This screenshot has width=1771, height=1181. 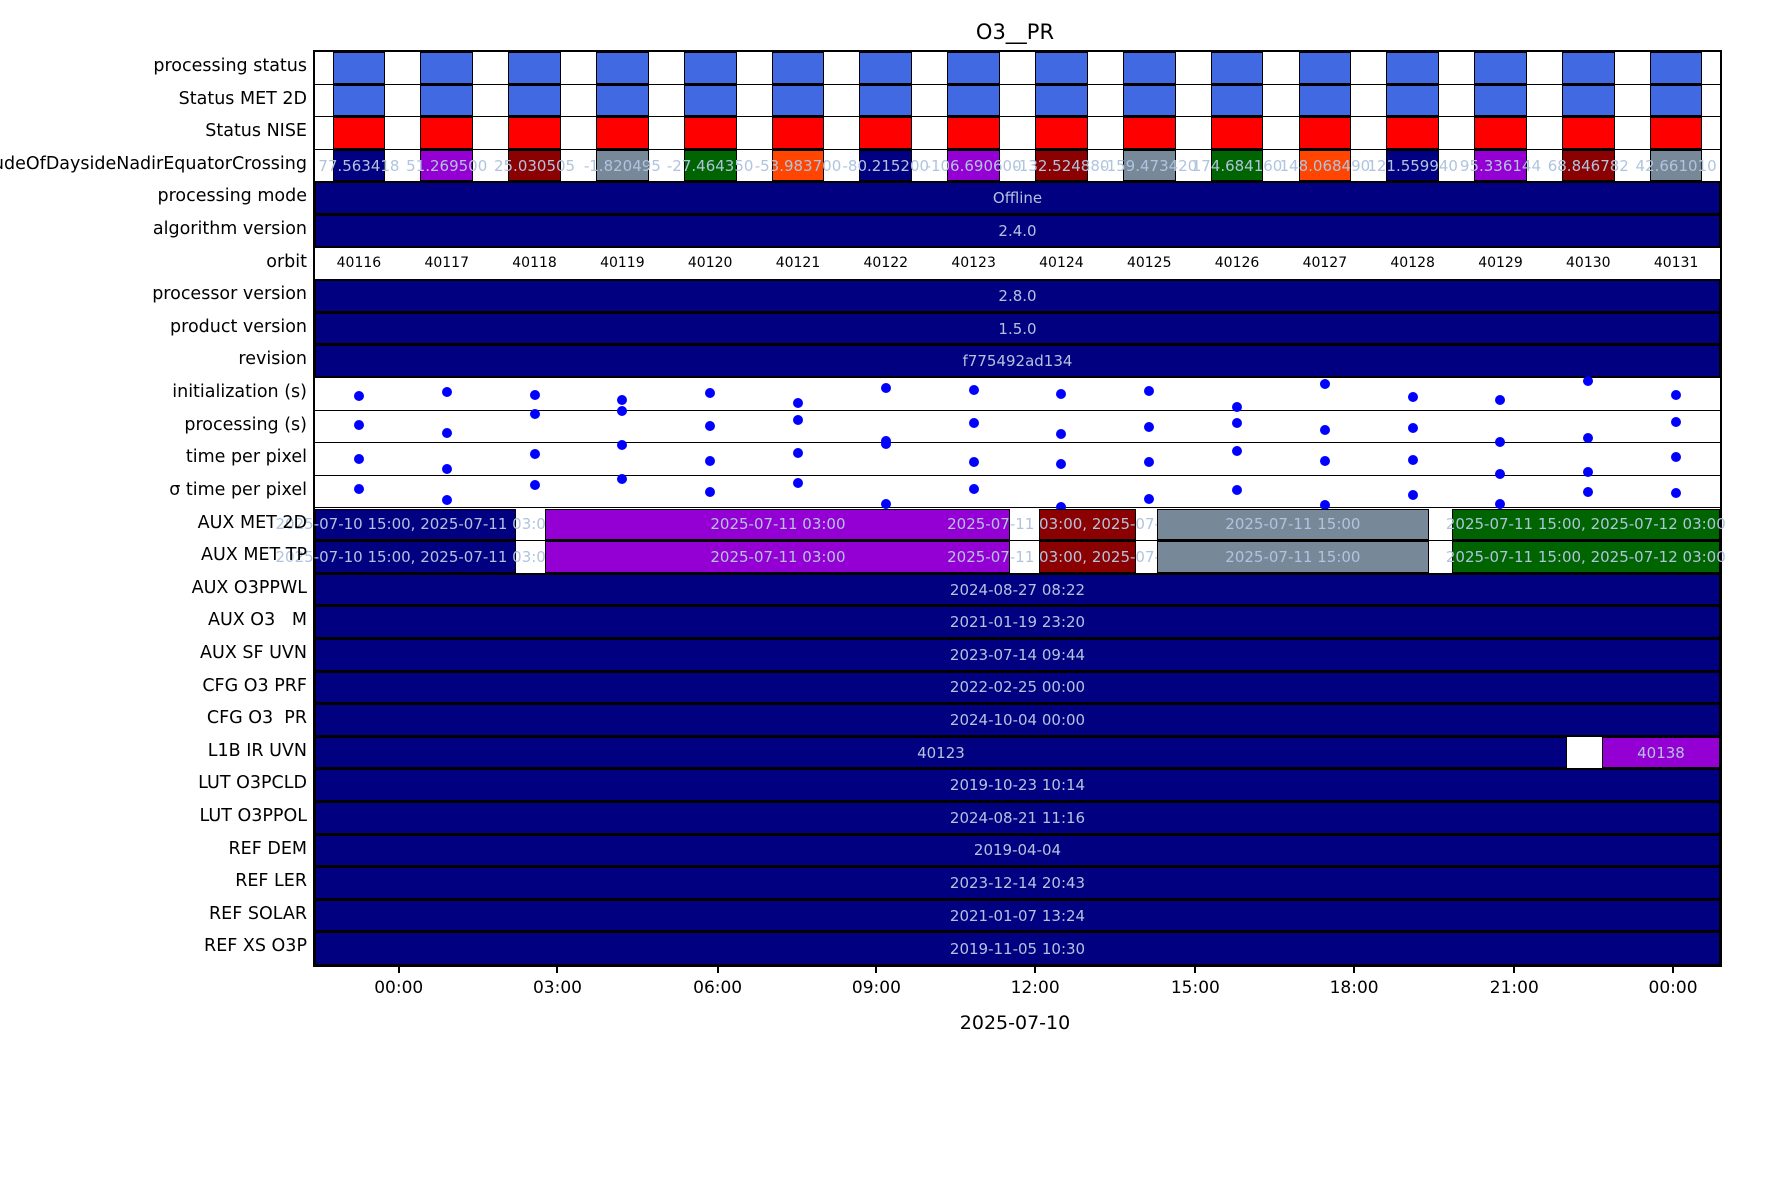 What do you see at coordinates (254, 555) in the screenshot?
I see `row-label-aux-met-tp: AUX MET TP` at bounding box center [254, 555].